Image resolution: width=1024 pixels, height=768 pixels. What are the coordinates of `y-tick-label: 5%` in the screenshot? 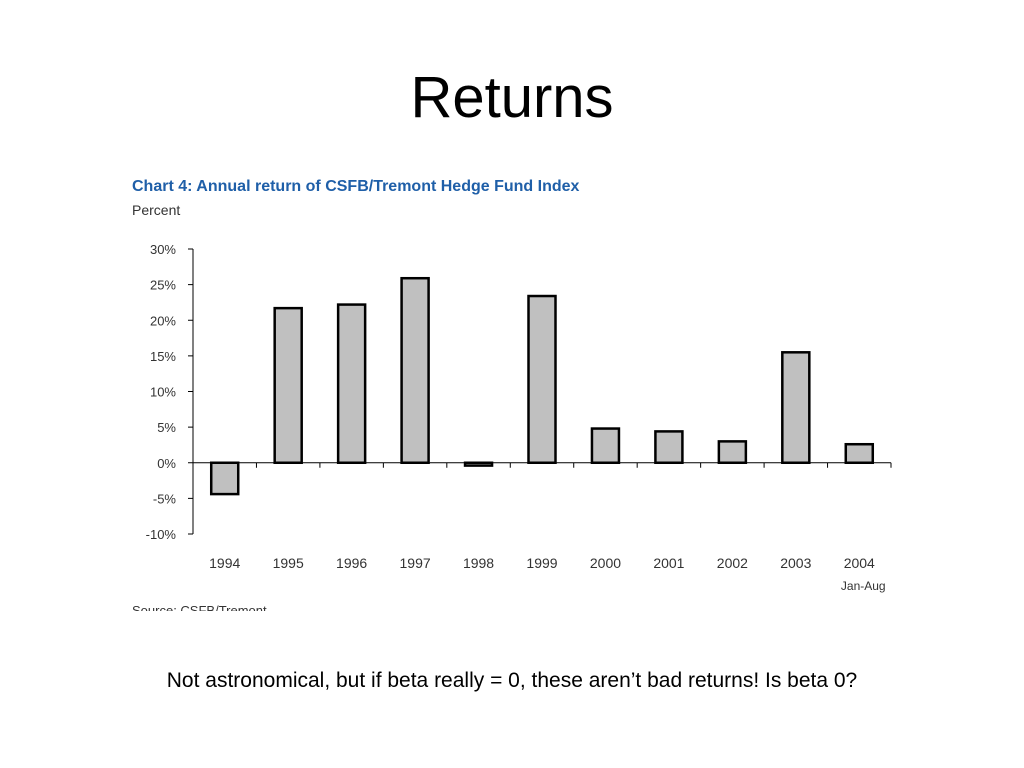 It's located at (166, 427).